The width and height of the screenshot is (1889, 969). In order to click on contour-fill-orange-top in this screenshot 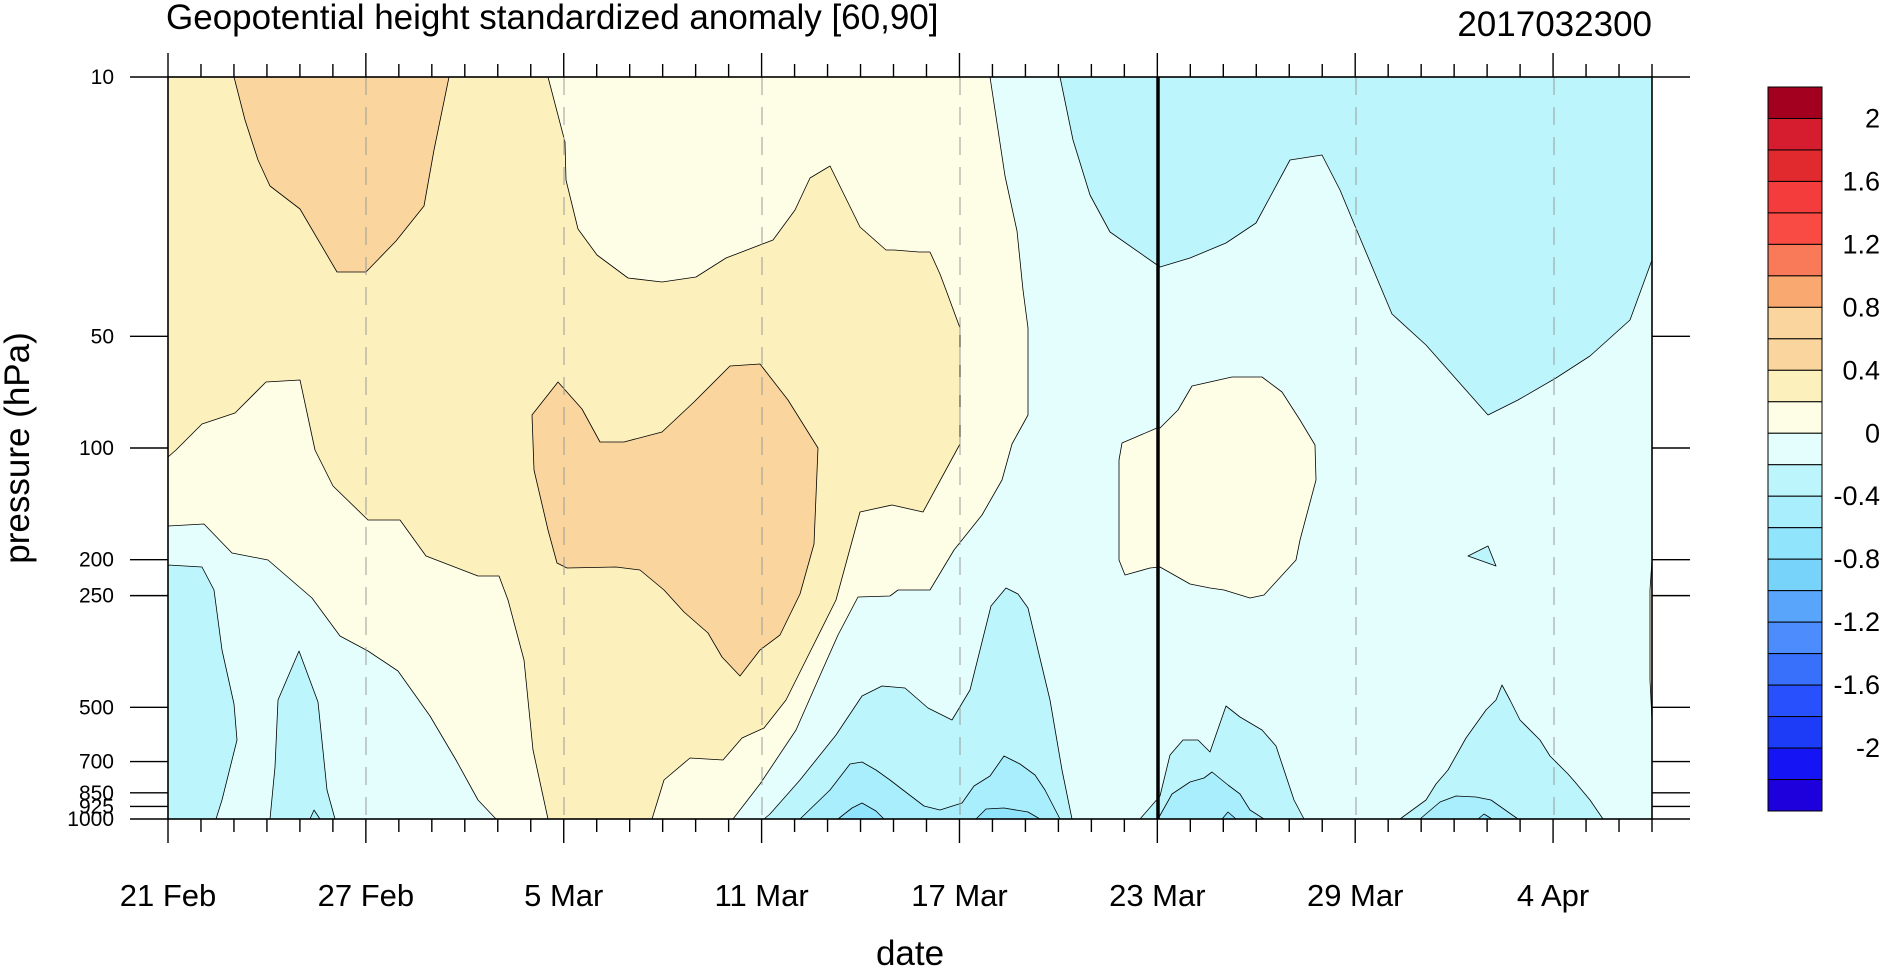, I will do `click(341, 174)`.